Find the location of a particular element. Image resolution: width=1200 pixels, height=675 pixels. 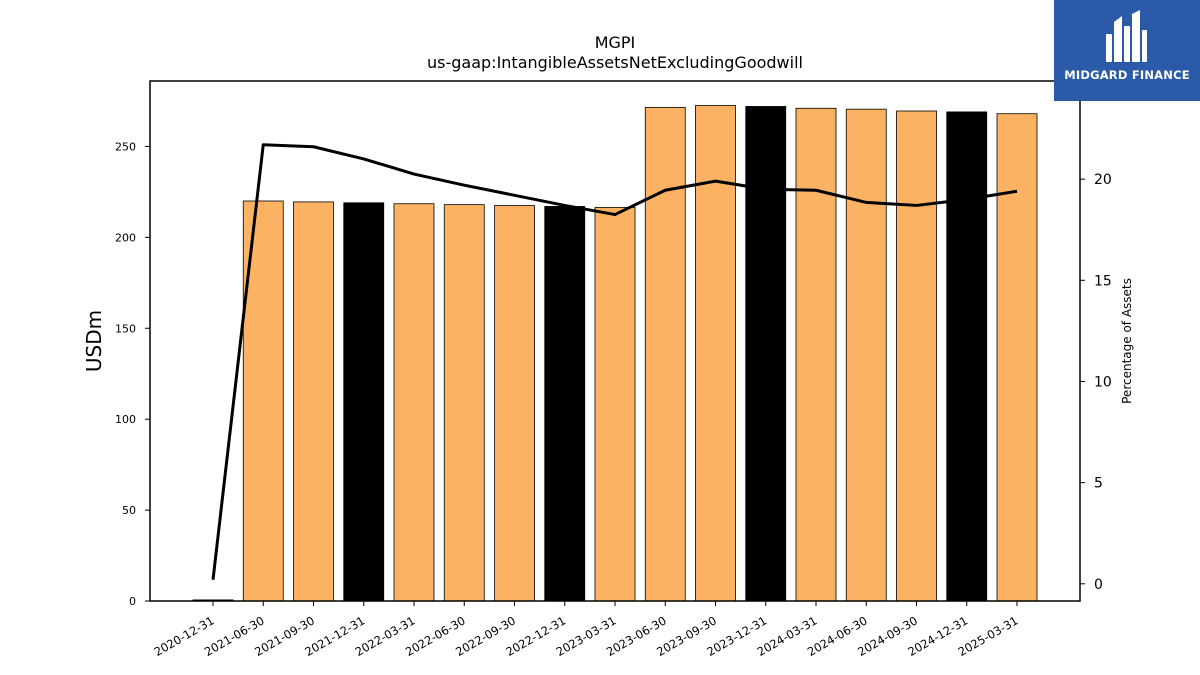

y-axis-left: 0 50 100 150 200 250 is located at coordinates (132, 374).